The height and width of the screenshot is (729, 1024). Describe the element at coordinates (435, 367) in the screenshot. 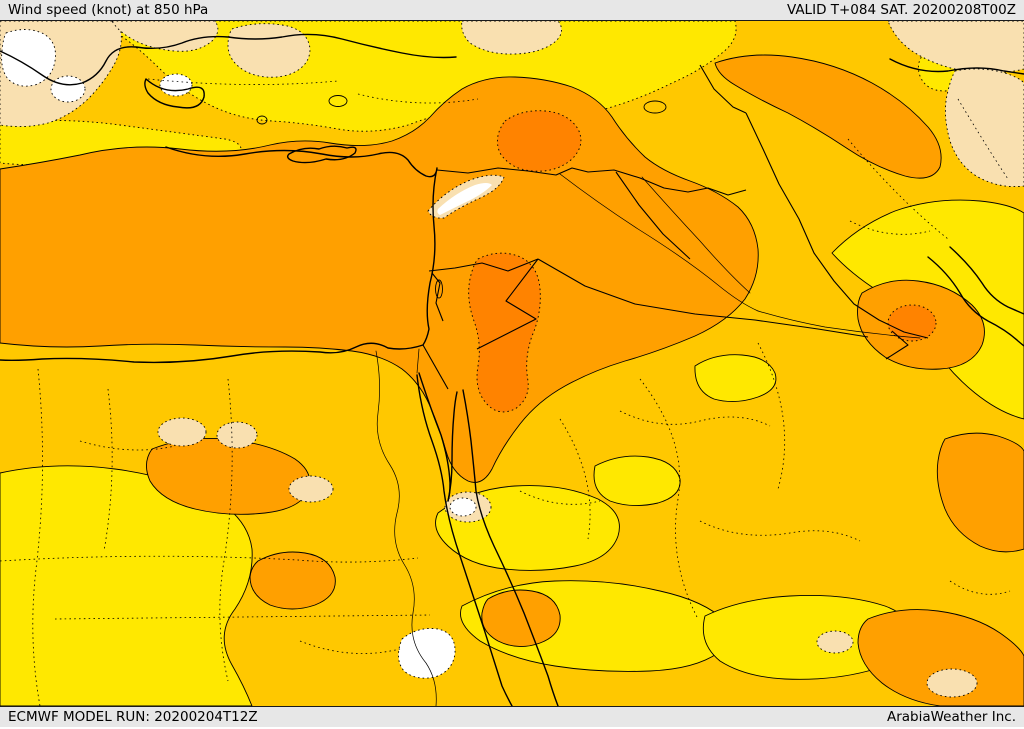

I see `egypt-israel-border` at that location.